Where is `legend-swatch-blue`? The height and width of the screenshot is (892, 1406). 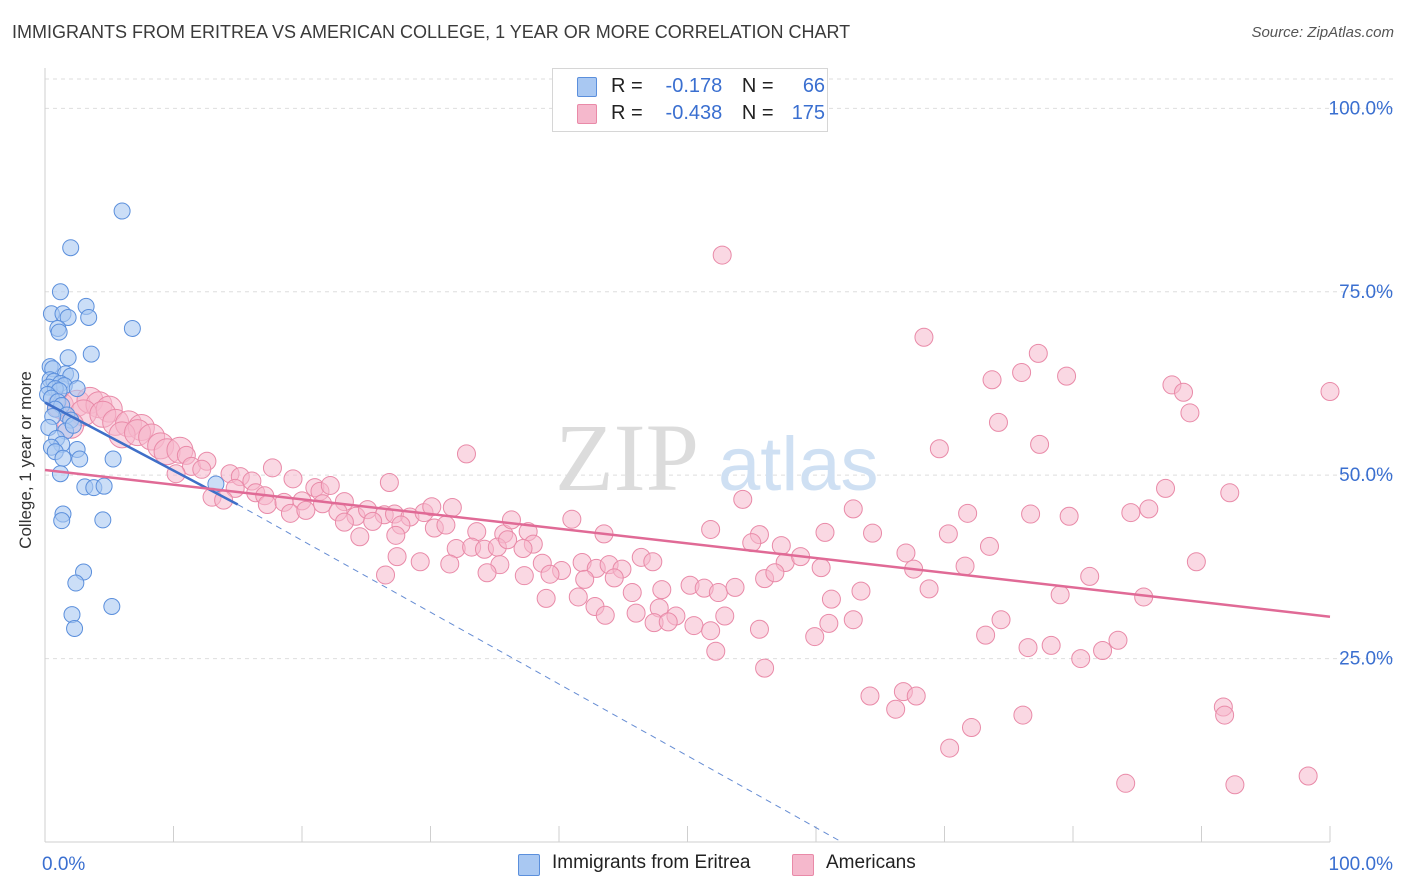
legend-swatch-blue is located at coordinates (587, 87).